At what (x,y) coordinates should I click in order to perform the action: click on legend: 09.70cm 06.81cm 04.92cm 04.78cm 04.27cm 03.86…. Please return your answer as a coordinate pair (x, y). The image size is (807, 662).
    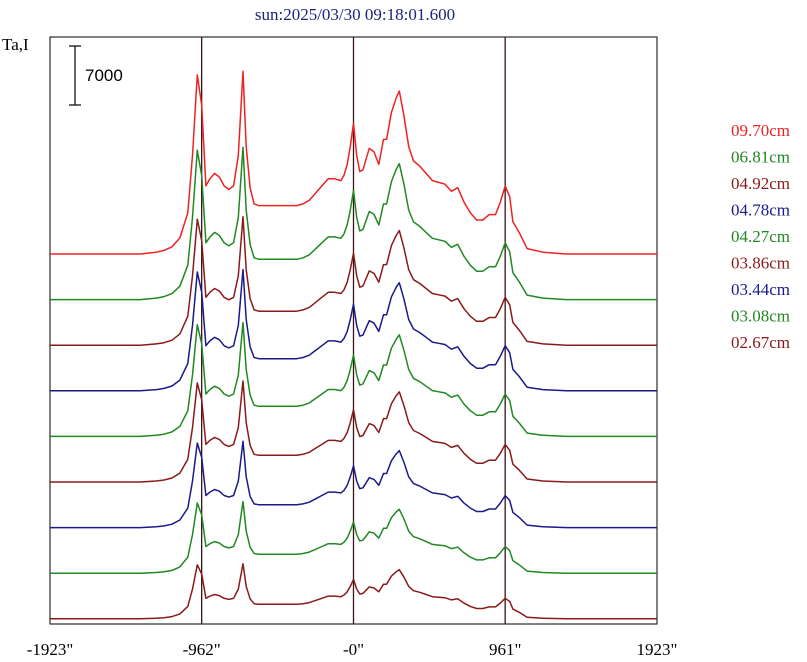
    Looking at the image, I should click on (760, 236).